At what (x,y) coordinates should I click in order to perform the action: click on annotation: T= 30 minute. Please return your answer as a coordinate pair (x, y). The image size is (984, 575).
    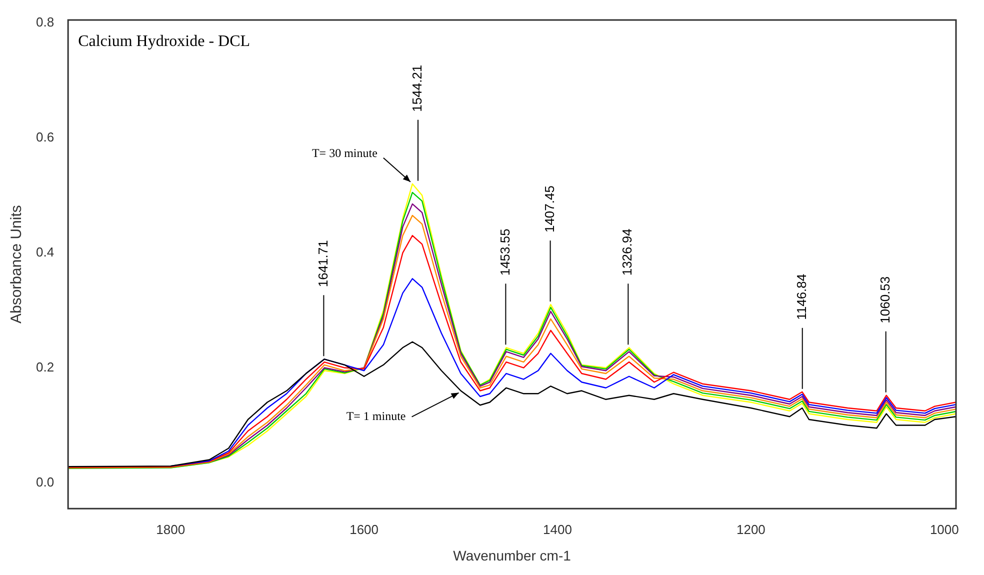
    Looking at the image, I should click on (345, 153).